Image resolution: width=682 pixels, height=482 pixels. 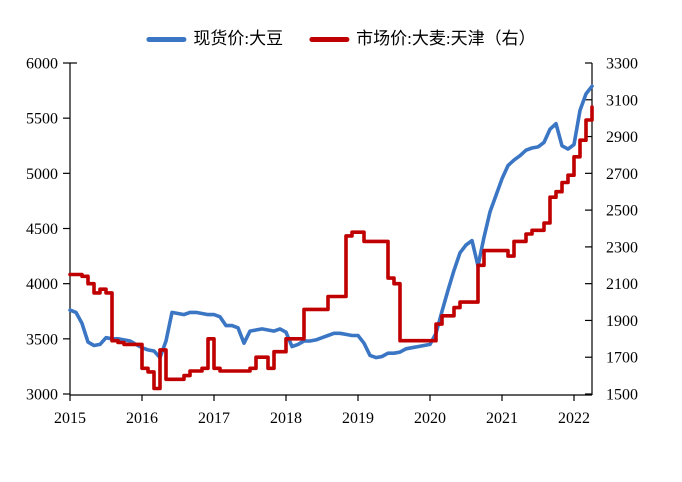 I want to click on right-axis-tick-label: 2100, so click(x=622, y=284).